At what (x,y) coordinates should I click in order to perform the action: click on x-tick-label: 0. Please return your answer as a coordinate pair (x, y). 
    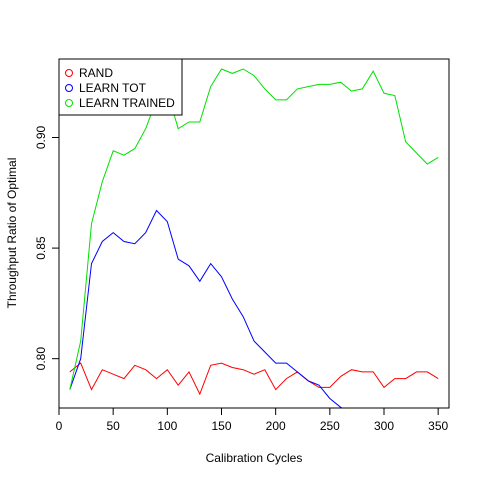
    Looking at the image, I should click on (59, 426).